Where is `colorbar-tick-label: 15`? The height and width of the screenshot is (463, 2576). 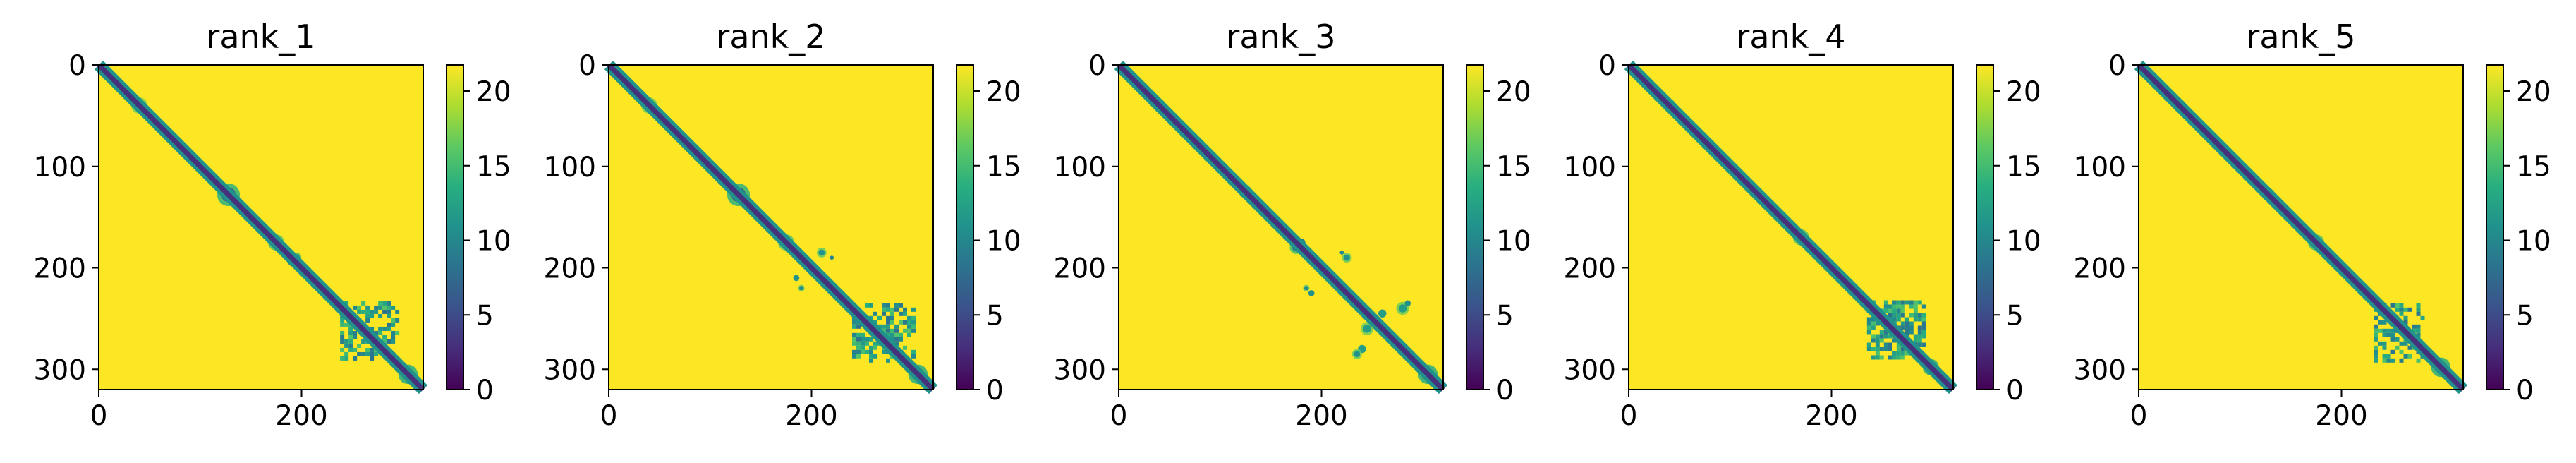 colorbar-tick-label: 15 is located at coordinates (2023, 167).